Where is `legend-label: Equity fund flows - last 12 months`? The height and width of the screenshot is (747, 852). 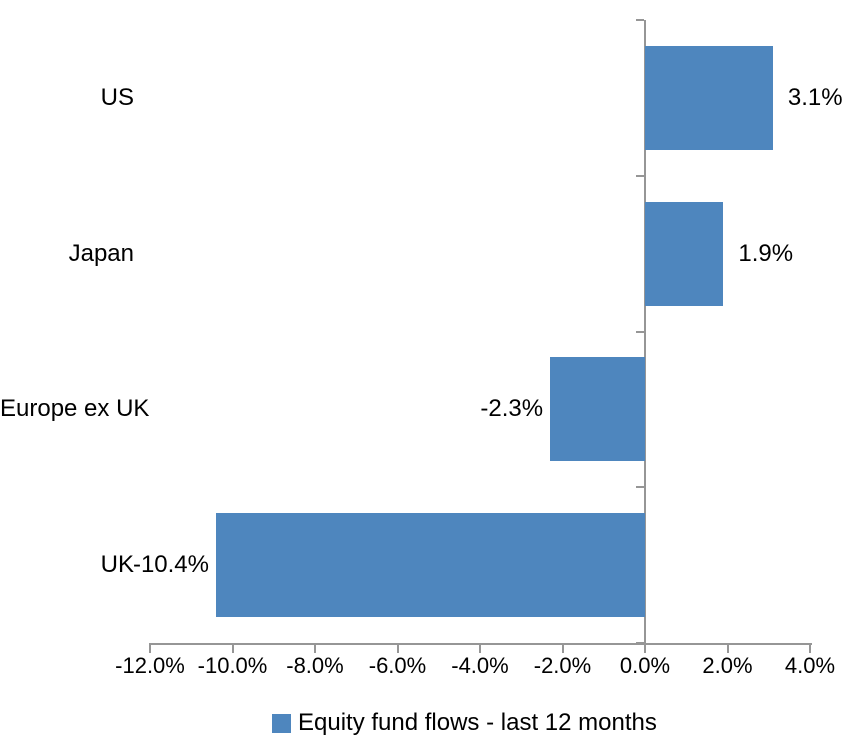
legend-label: Equity fund flows - last 12 months is located at coordinates (477, 722).